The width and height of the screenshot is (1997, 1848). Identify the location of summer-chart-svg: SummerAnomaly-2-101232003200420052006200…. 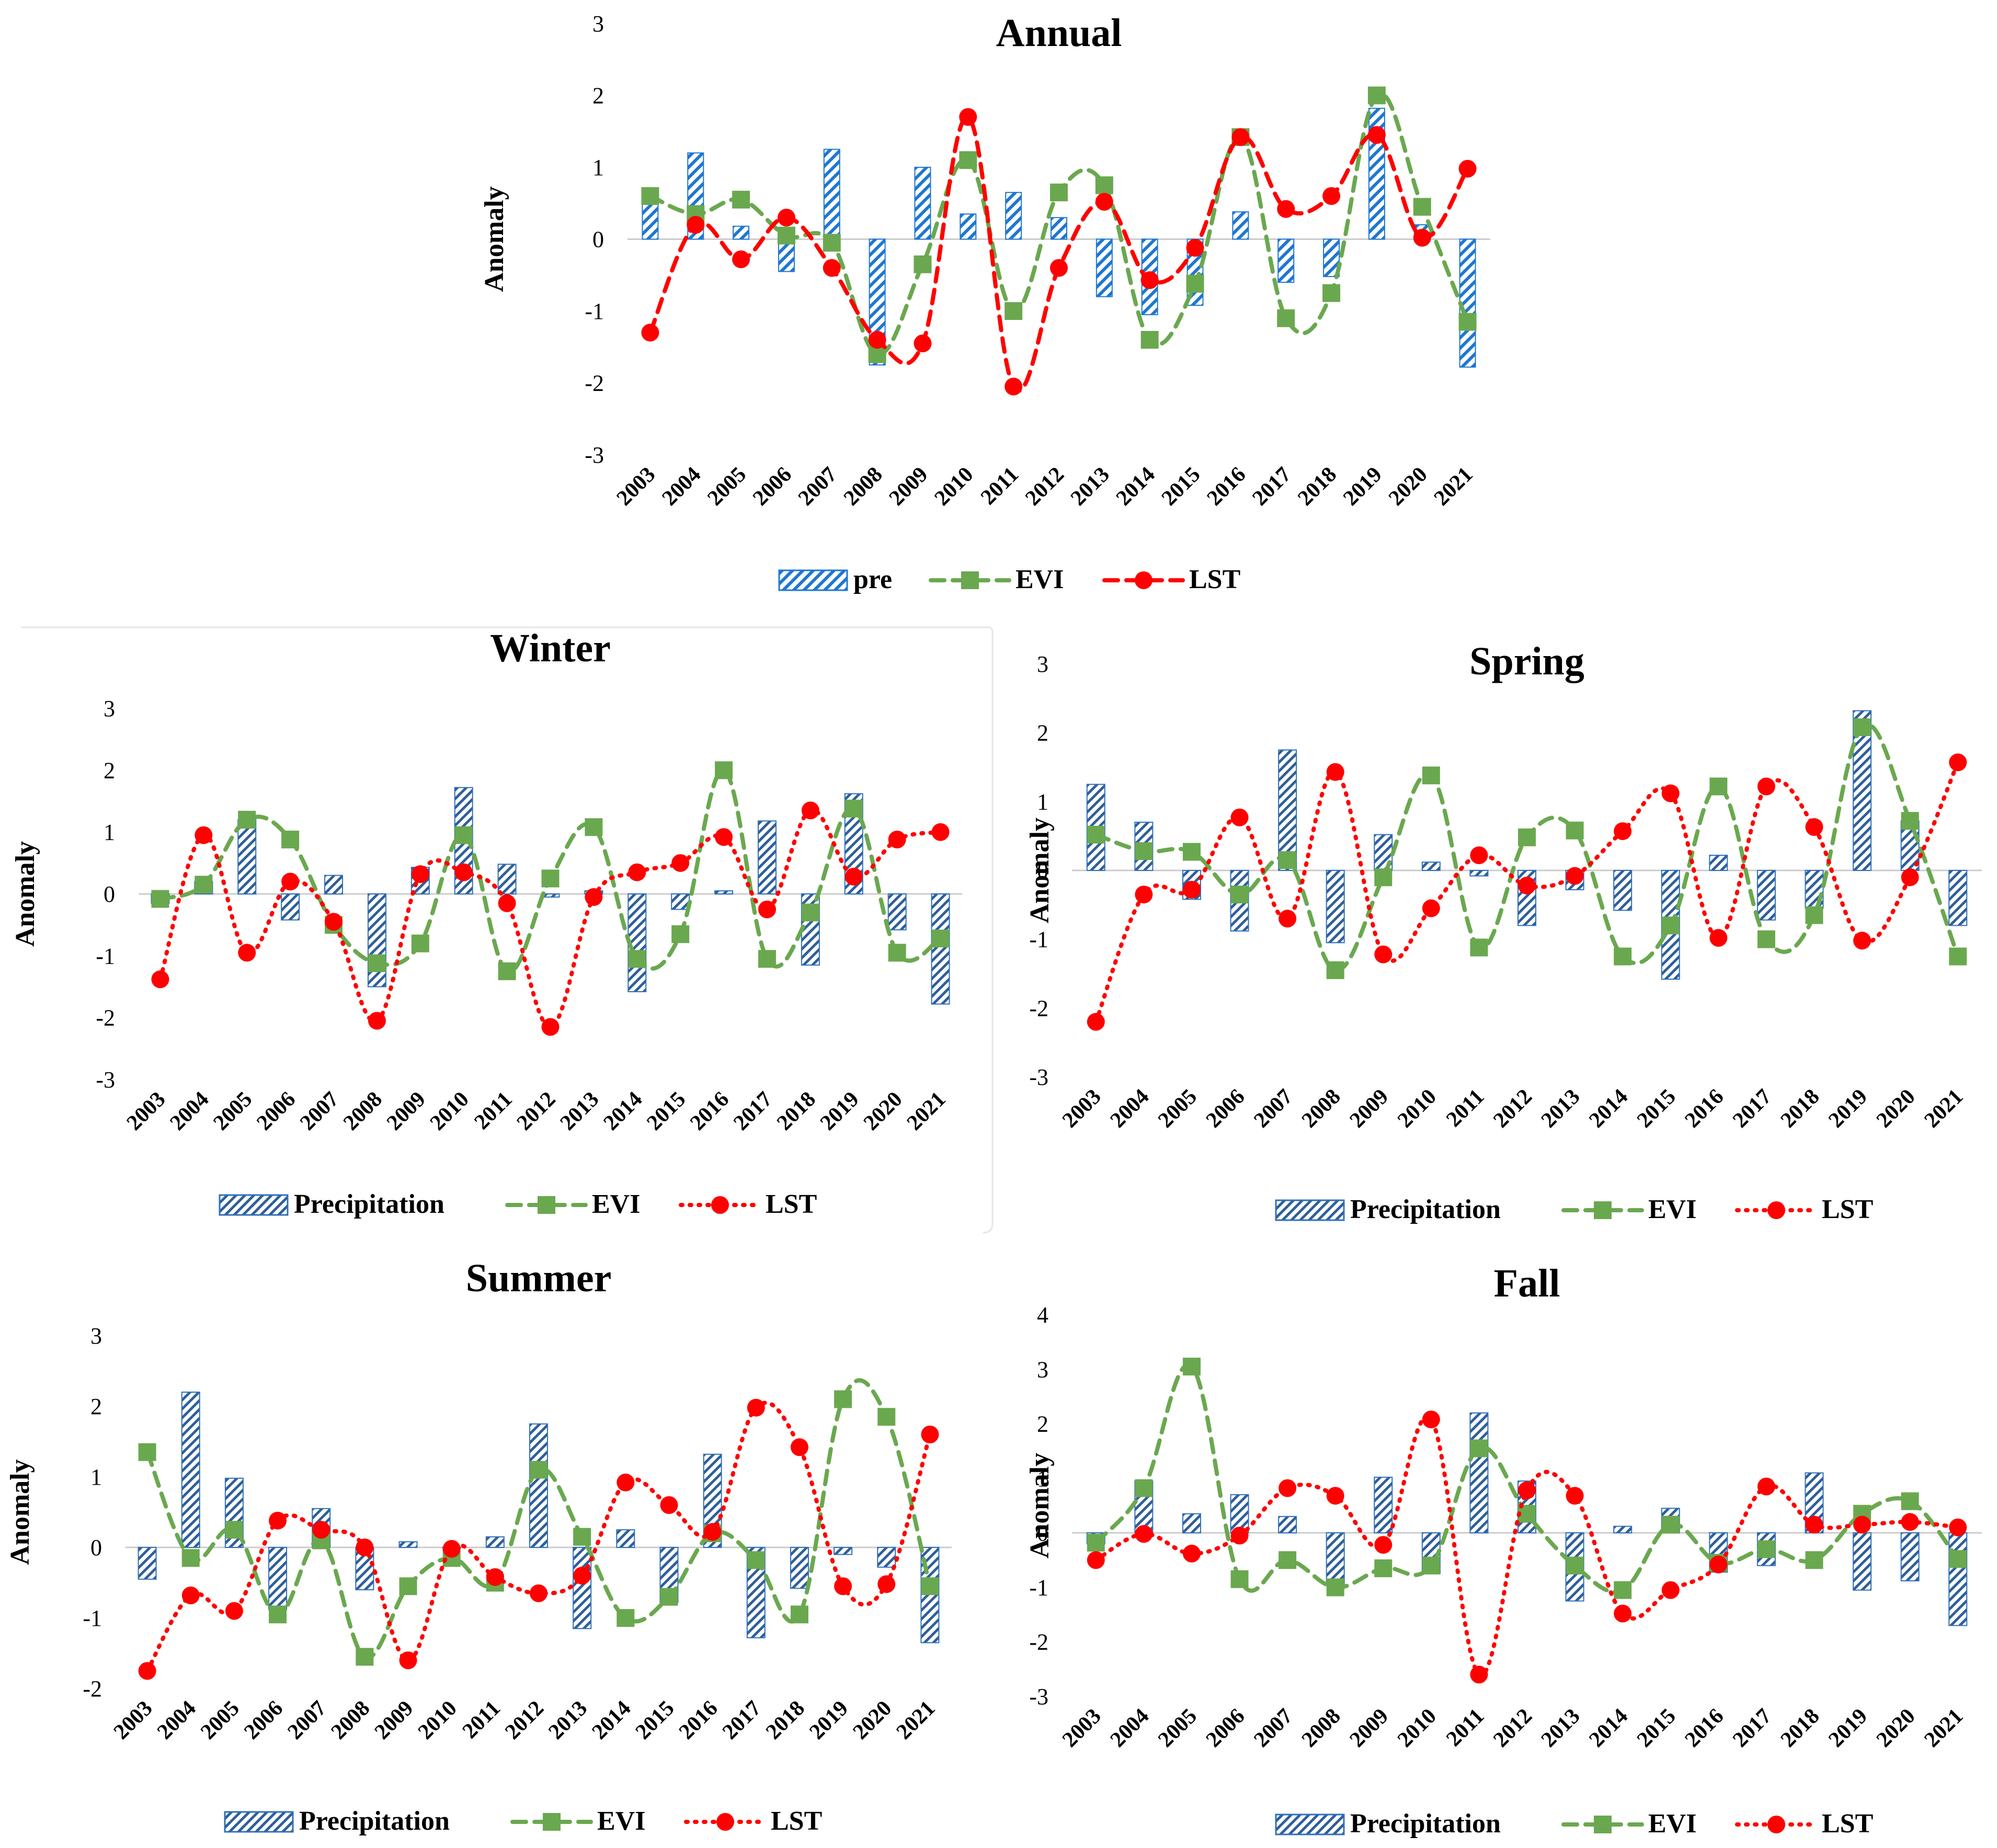
(479, 1546).